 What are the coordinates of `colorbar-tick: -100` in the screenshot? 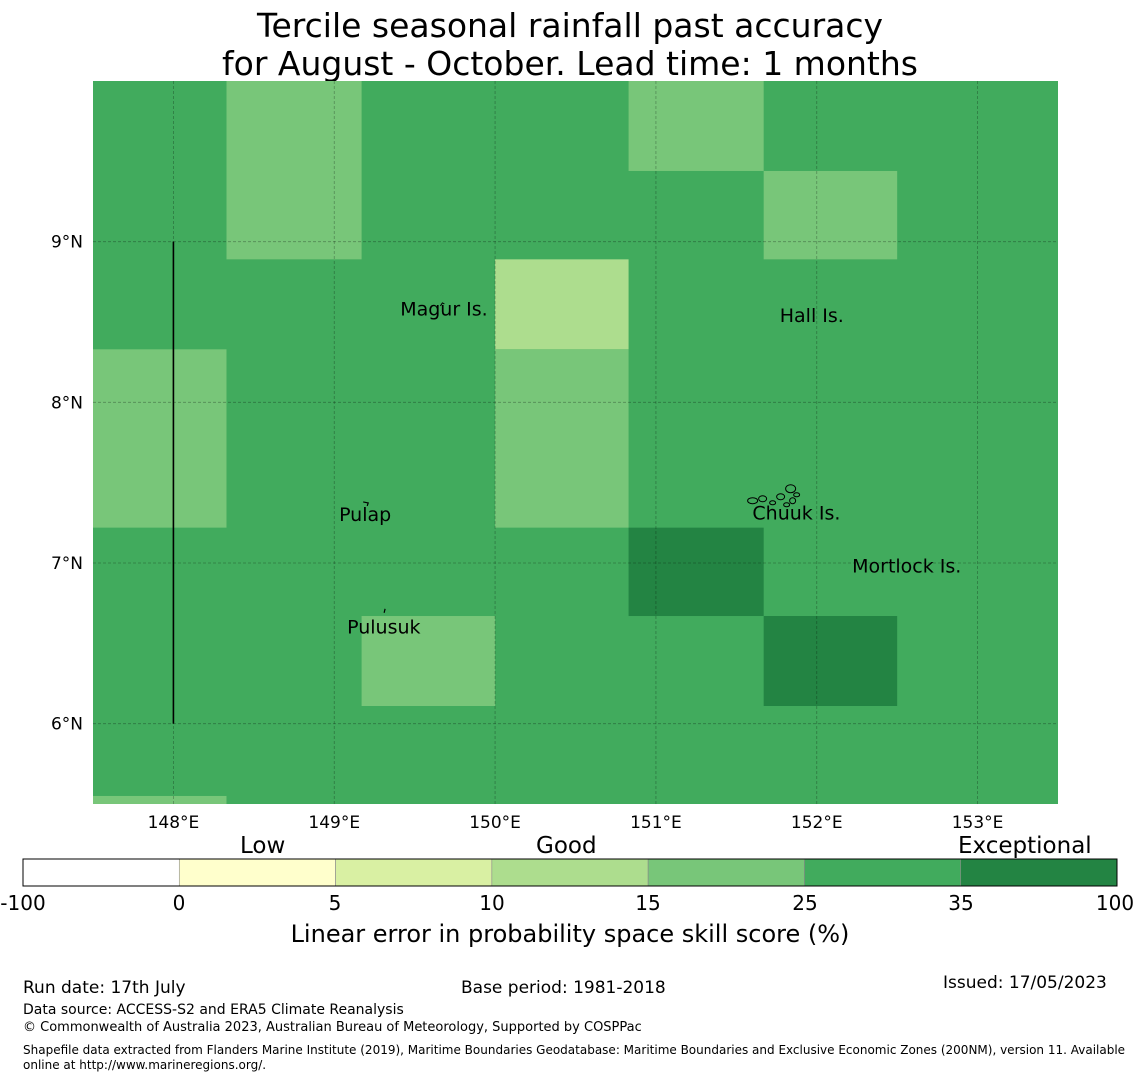 It's located at (23, 903).